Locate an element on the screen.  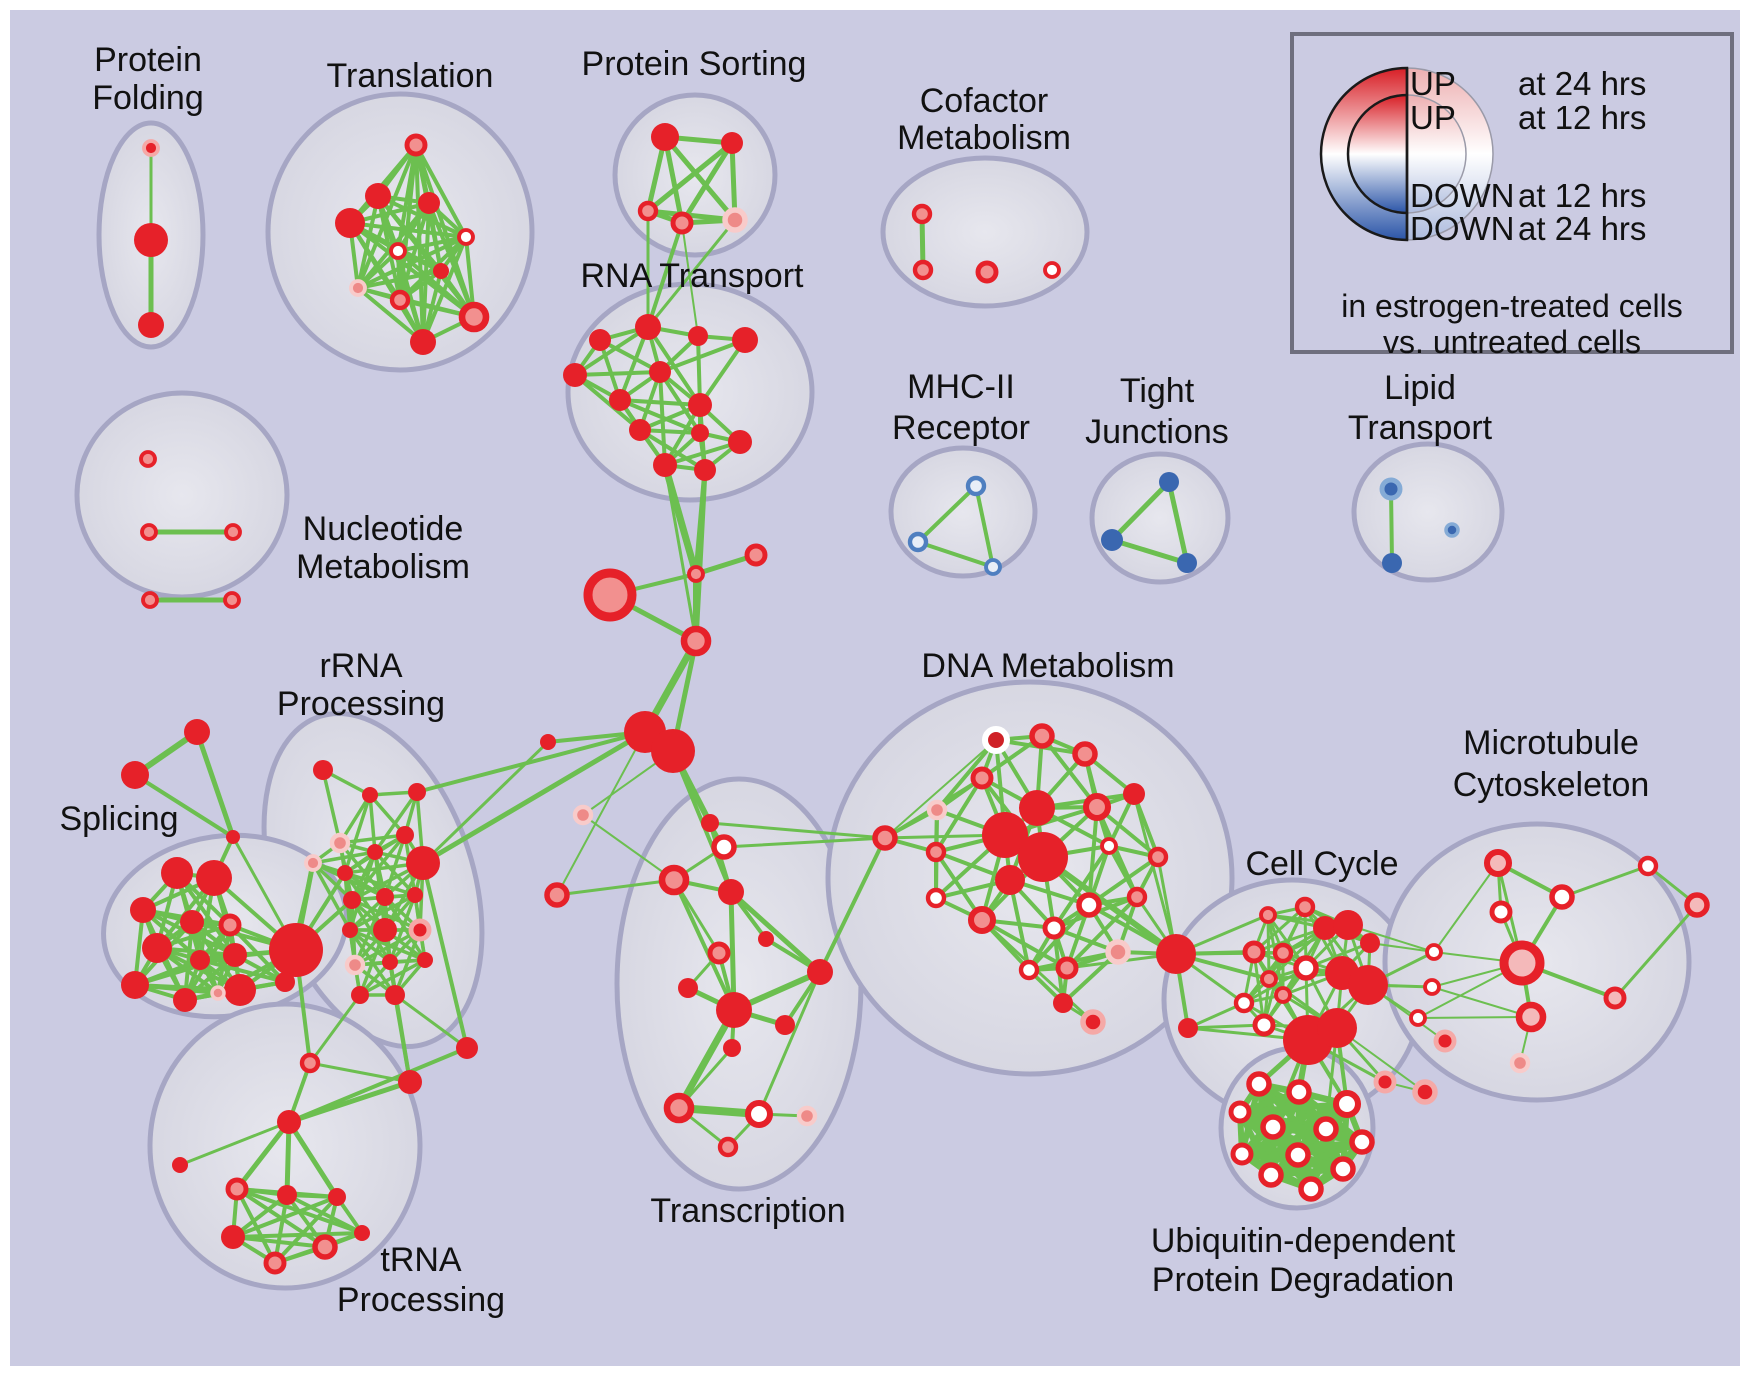
cluster-dna-metabolism-label: DNA Metabolism is located at coordinates (1047, 666).